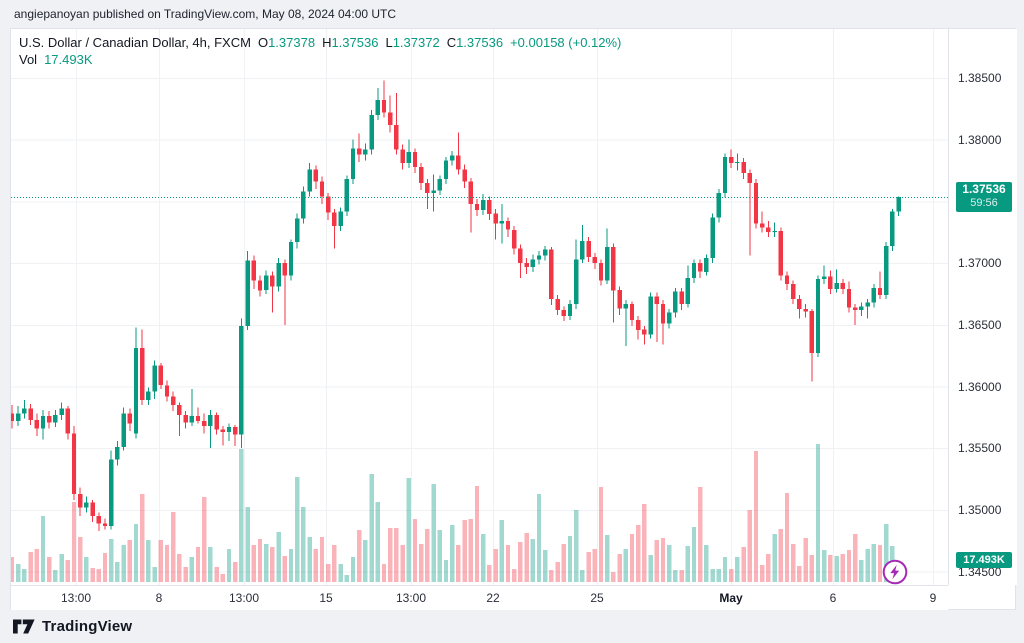 This screenshot has height=643, width=1024. I want to click on time-axis-label: May, so click(731, 598).